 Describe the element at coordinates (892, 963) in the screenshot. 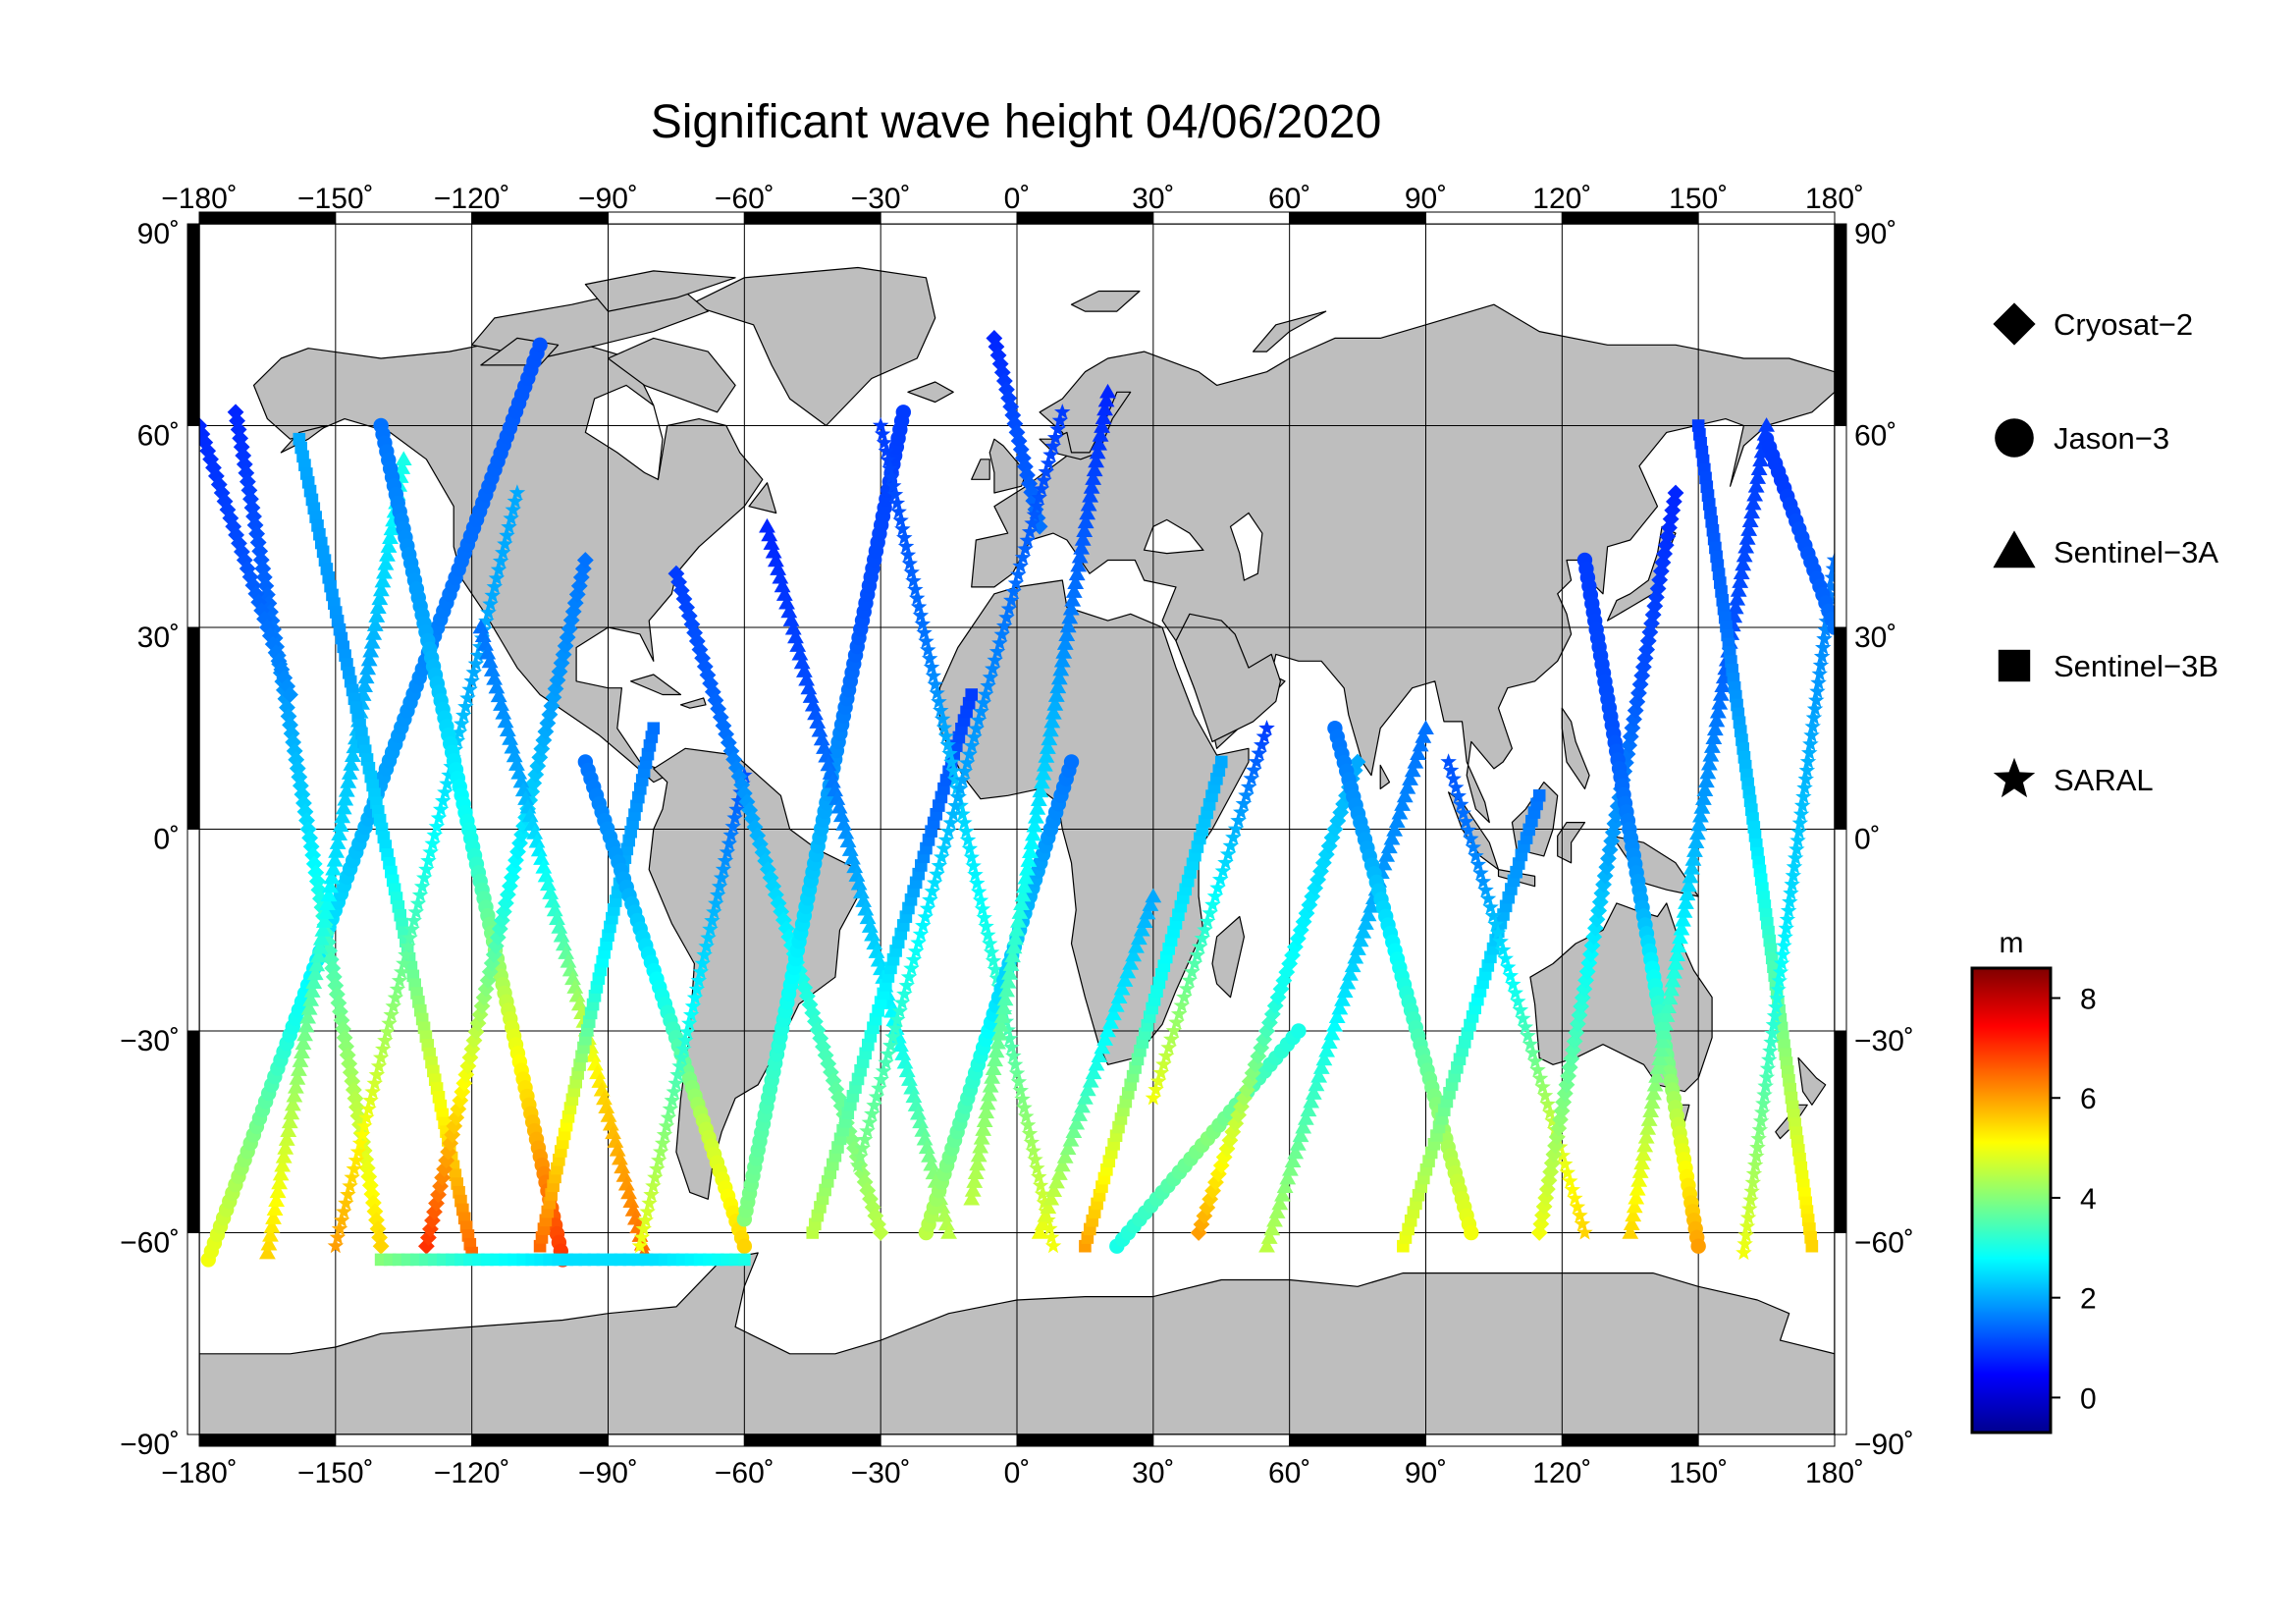

I see `track` at that location.